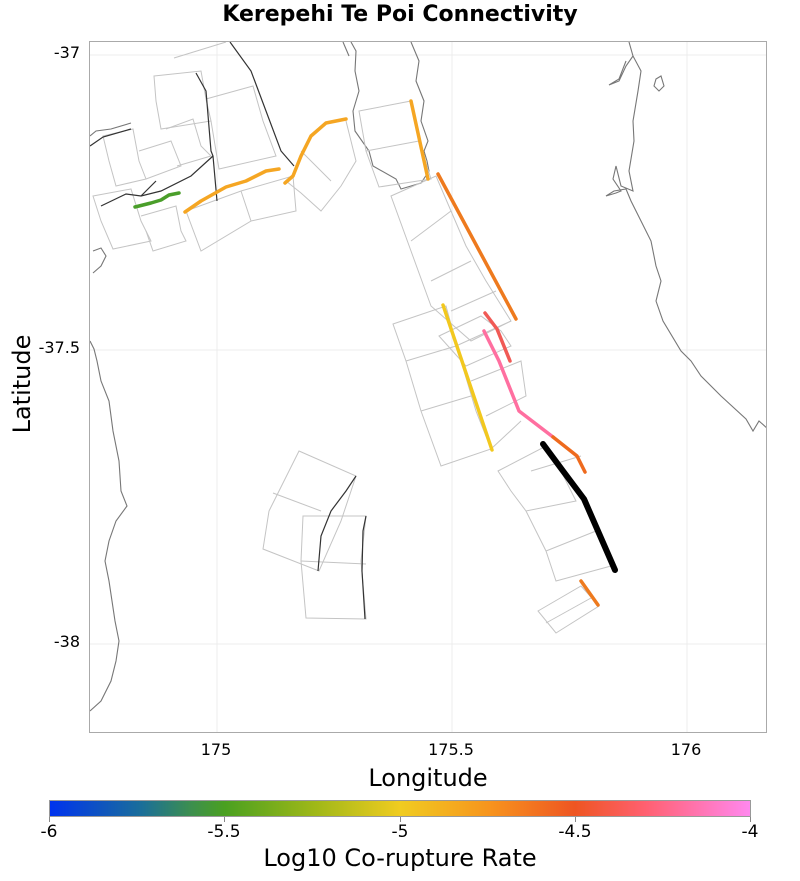 This screenshot has height=881, width=800. I want to click on fault-orange-curve-east, so click(315, 151).